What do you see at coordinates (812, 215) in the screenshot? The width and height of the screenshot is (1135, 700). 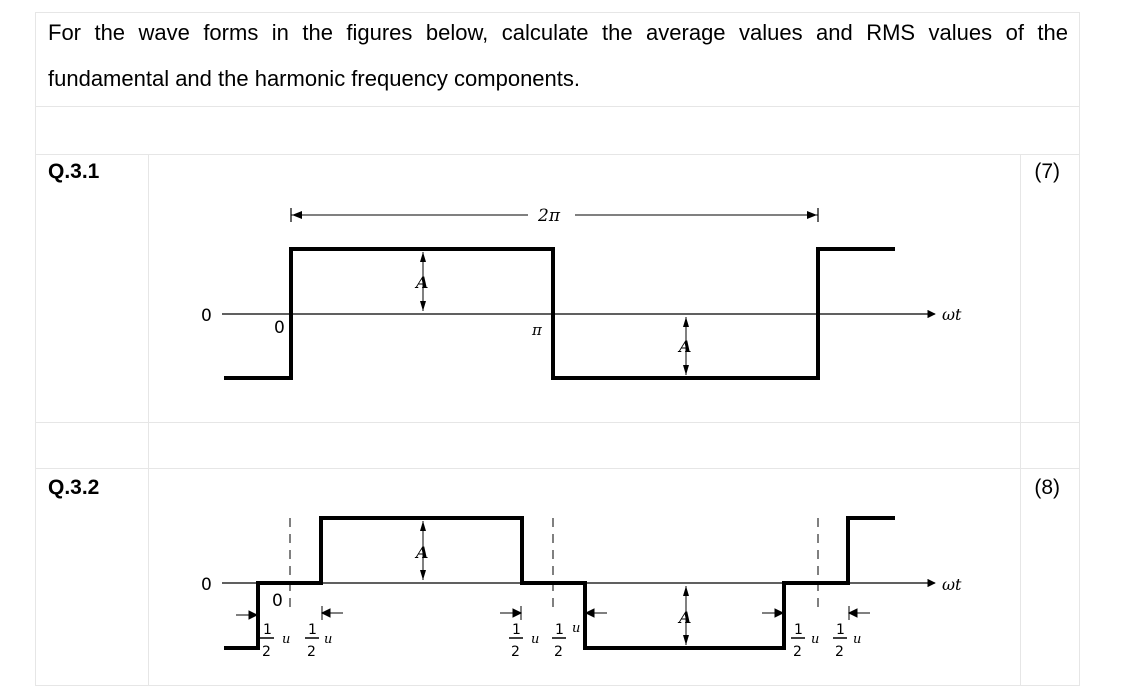 I see `period-arrow-right` at bounding box center [812, 215].